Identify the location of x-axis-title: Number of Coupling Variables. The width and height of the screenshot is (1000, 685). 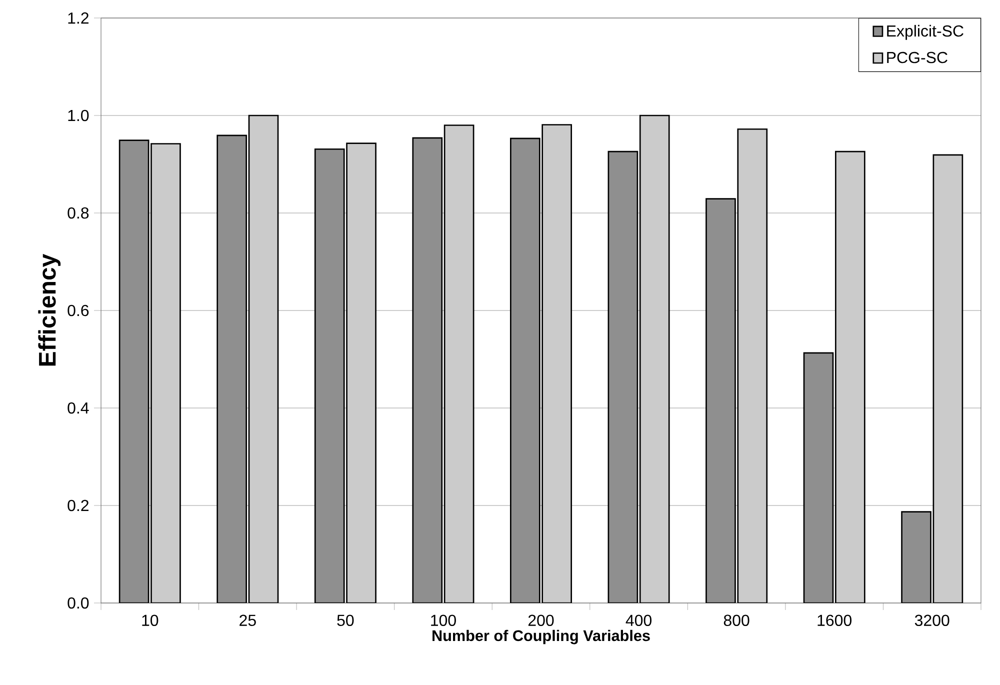
(541, 637).